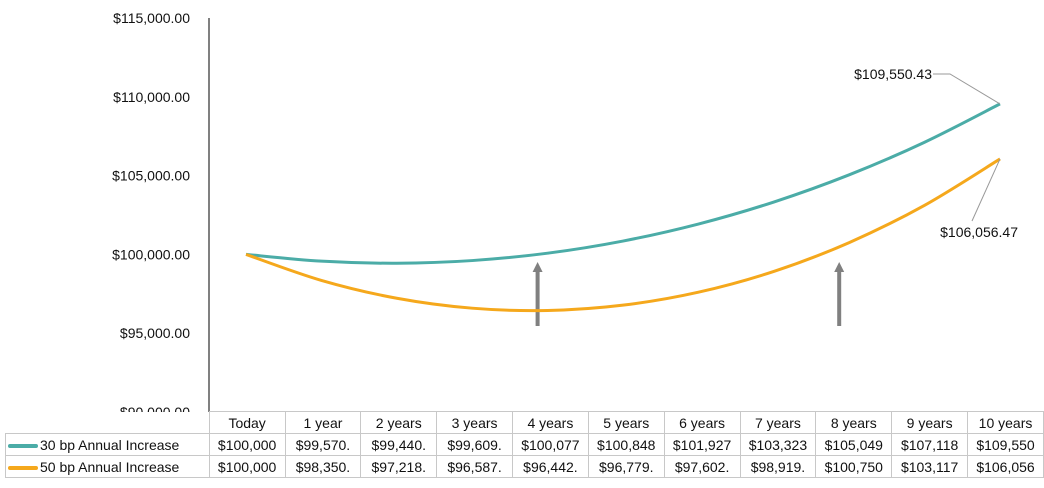  I want to click on table-cell: $98,350., so click(323, 466).